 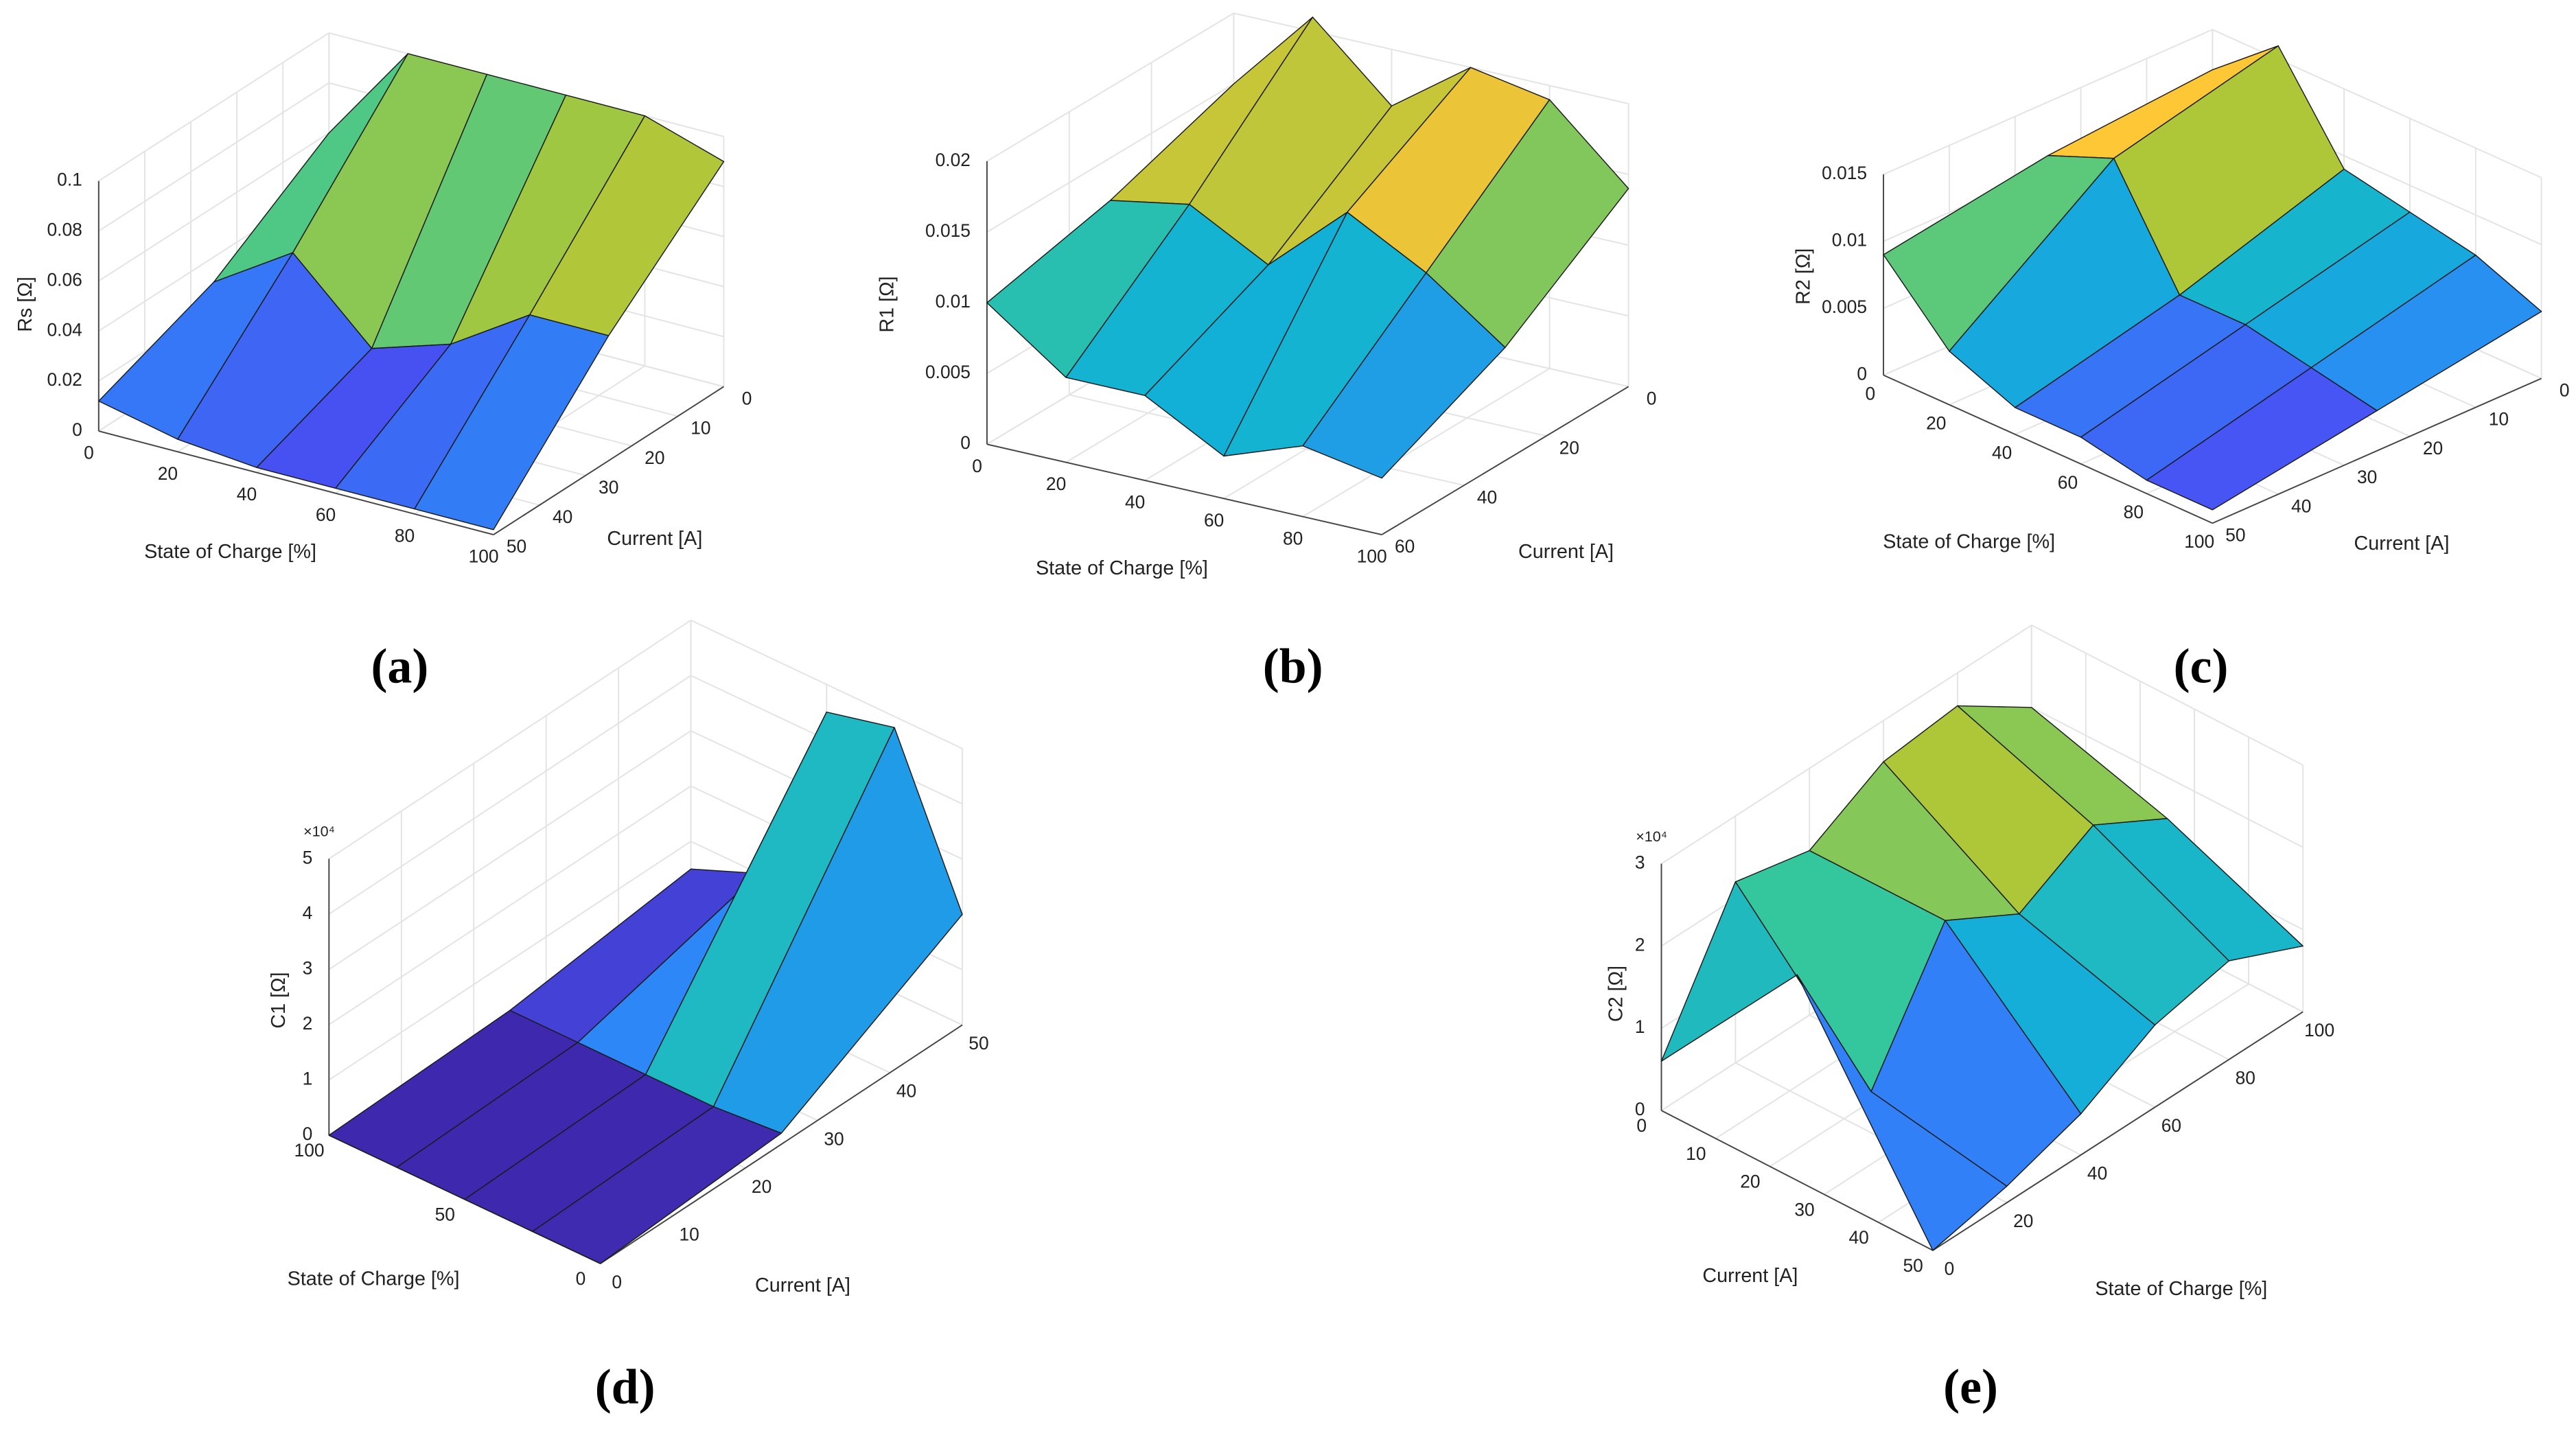 I want to click on z-tick-label: 0.005, so click(x=948, y=372).